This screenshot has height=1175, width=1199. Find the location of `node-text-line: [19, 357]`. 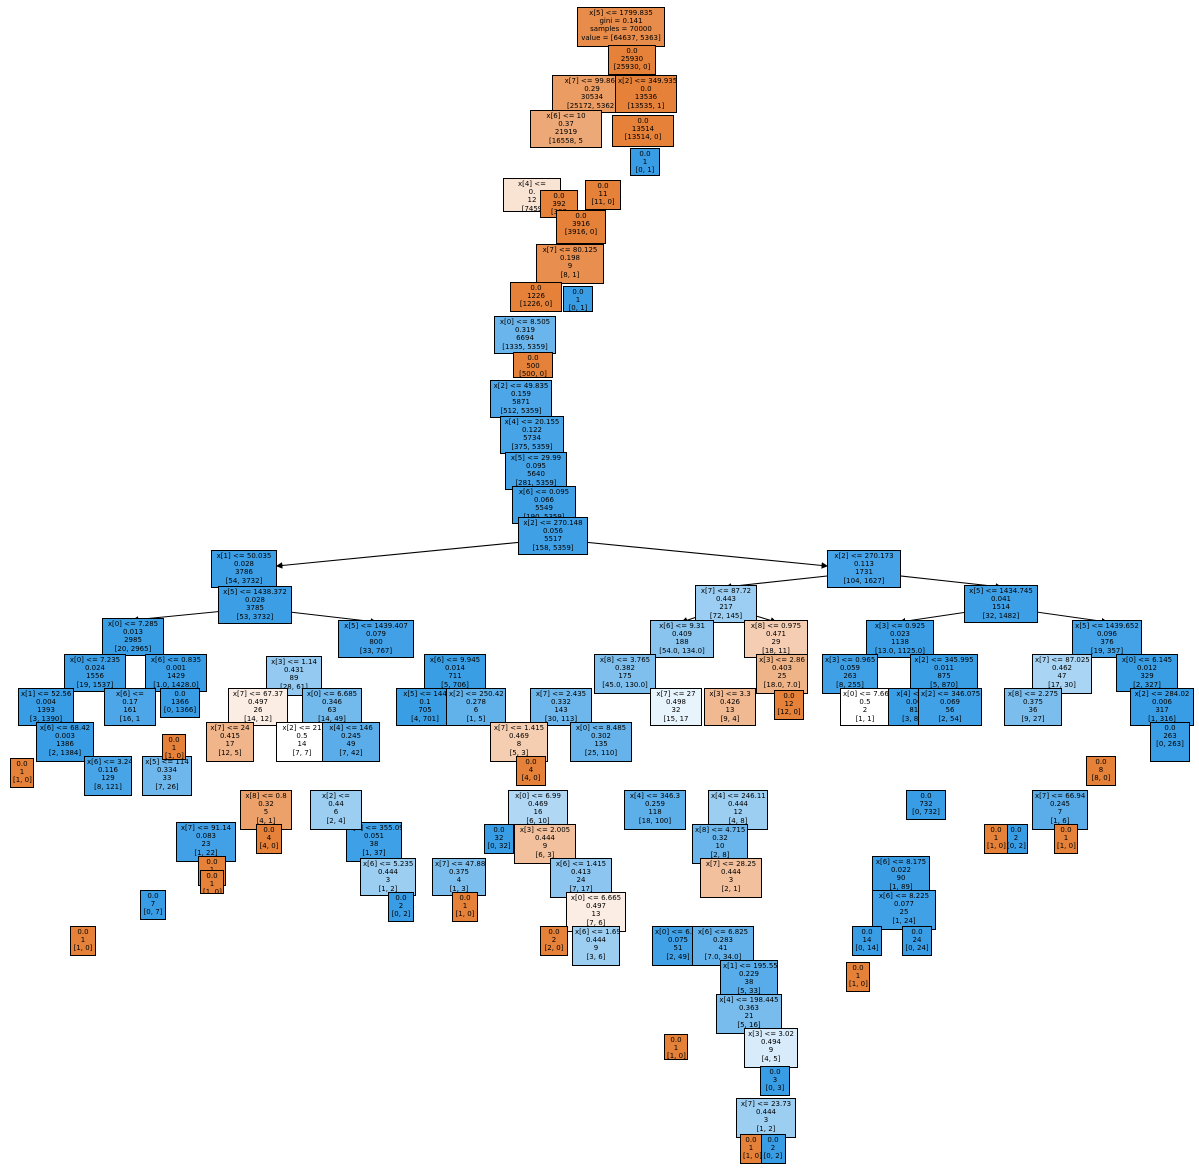

node-text-line: [19, 357] is located at coordinates (1107, 650).